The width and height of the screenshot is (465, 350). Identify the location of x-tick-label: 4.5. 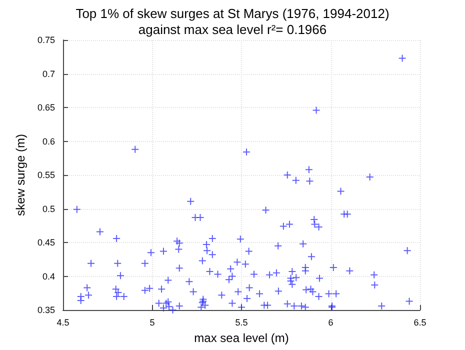
(63, 323).